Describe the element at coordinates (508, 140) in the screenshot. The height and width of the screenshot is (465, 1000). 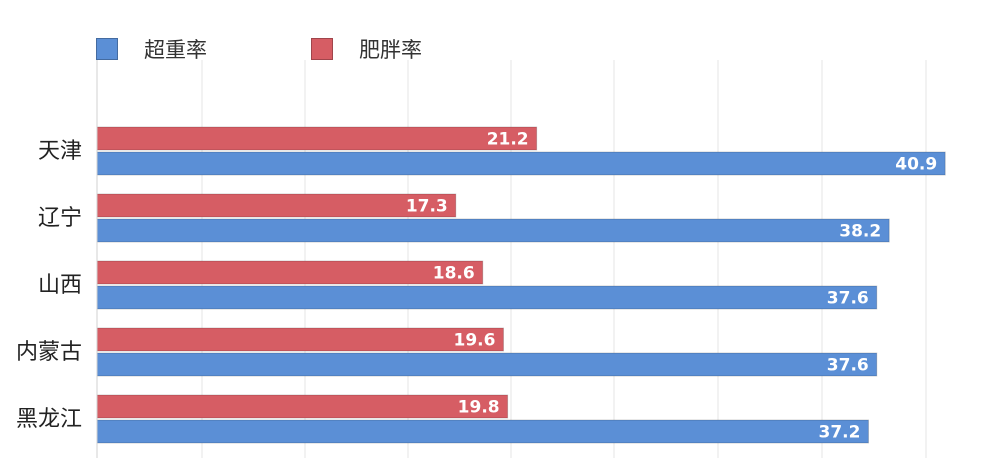
I see `data-label: 21.2` at that location.